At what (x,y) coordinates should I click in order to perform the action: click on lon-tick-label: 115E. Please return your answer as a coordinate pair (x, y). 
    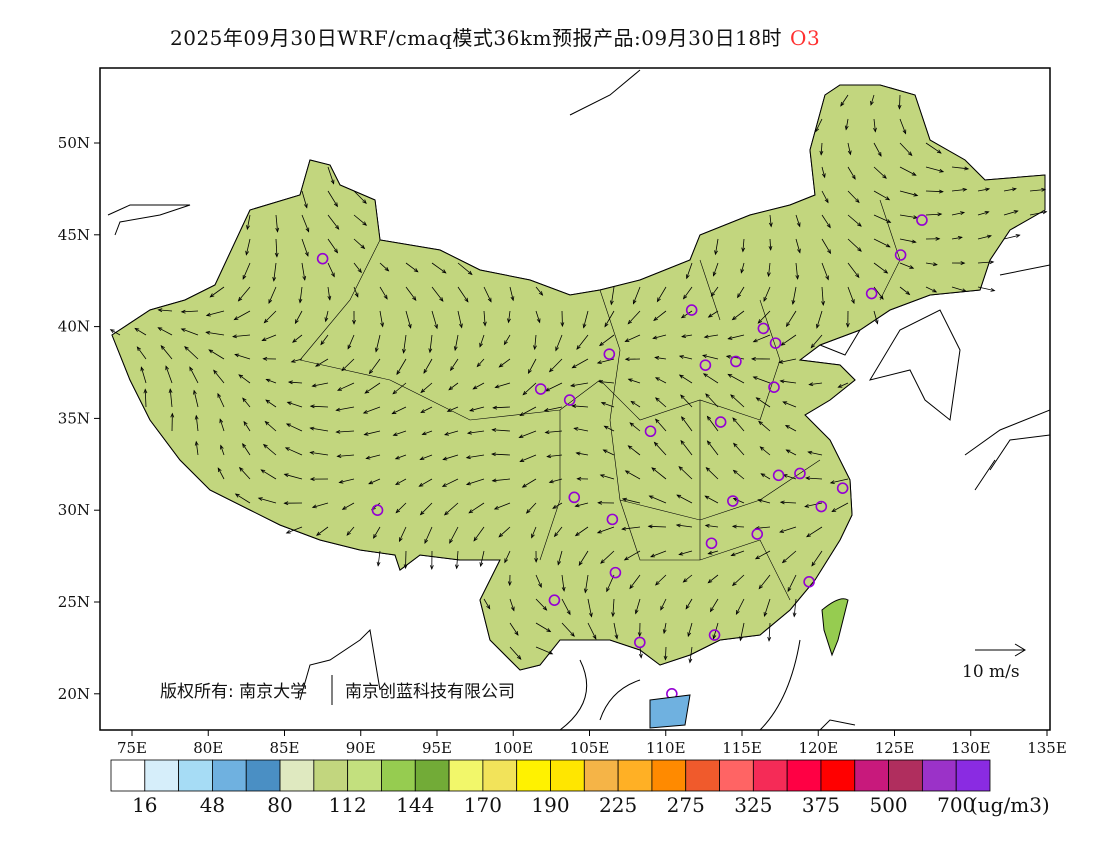
    Looking at the image, I should click on (742, 748).